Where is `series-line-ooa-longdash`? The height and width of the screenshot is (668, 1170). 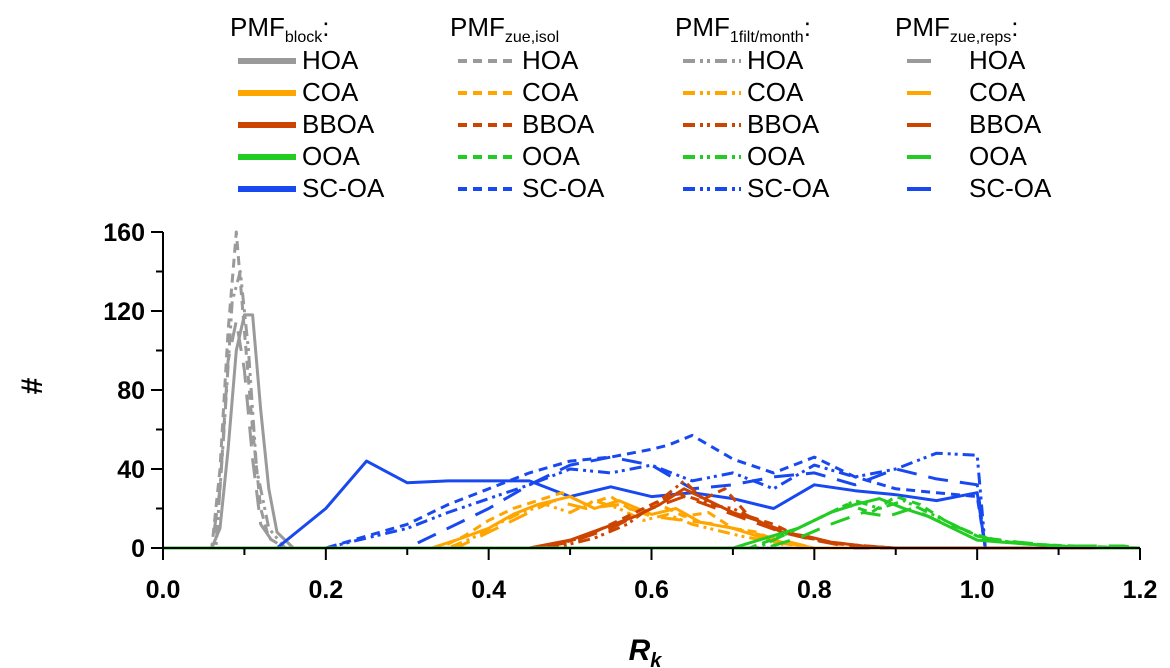 series-line-ooa-longdash is located at coordinates (652, 528).